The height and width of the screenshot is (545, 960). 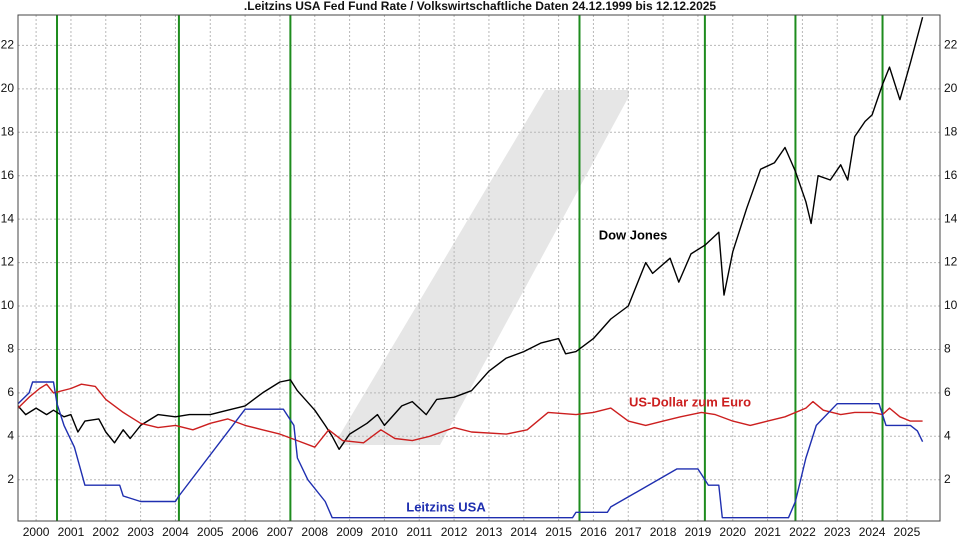 I want to click on y-tick-label-right: 14, so click(x=951, y=218).